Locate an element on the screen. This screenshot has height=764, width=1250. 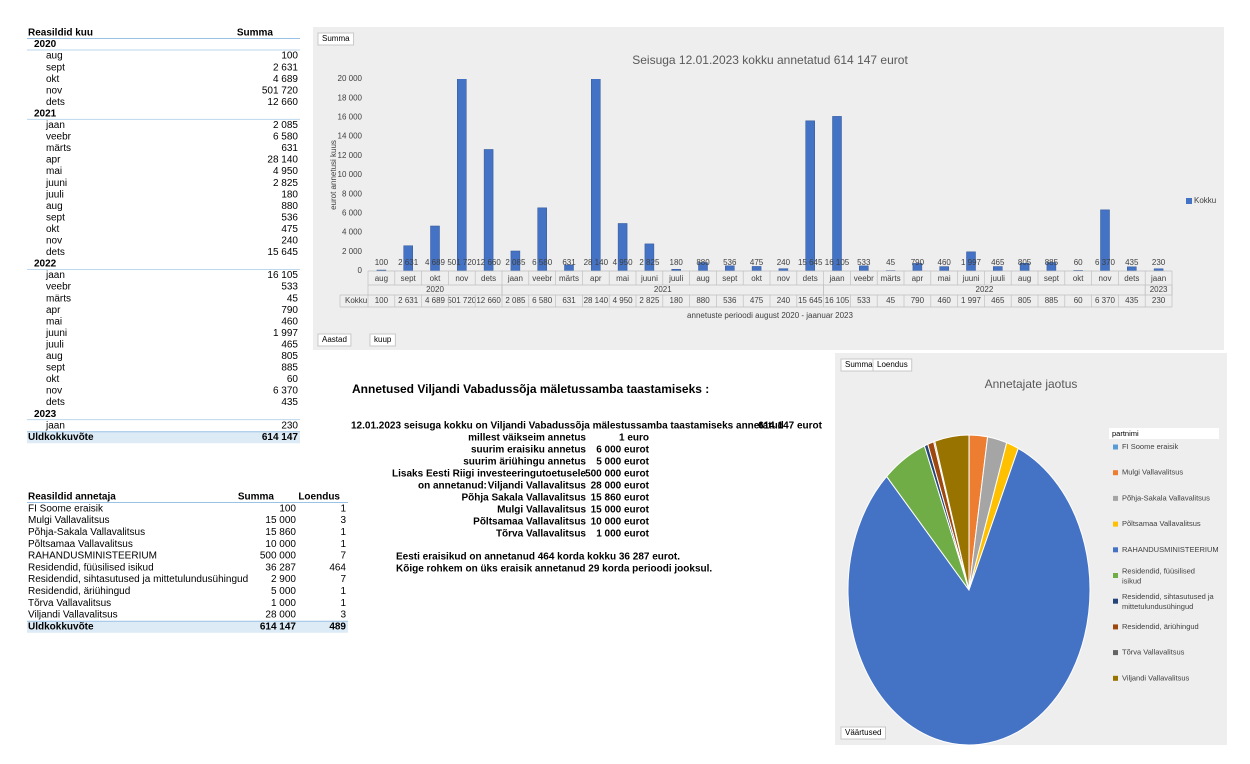
data-label: 885 is located at coordinates (1052, 262).